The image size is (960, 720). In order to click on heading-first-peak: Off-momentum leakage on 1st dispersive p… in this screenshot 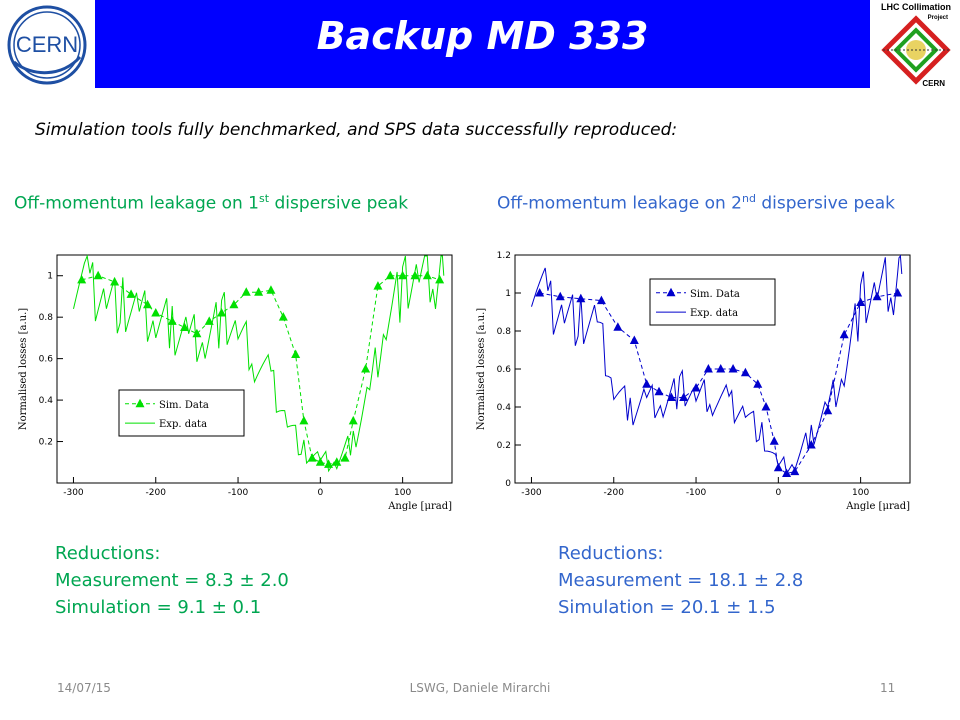, I will do `click(211, 203)`.